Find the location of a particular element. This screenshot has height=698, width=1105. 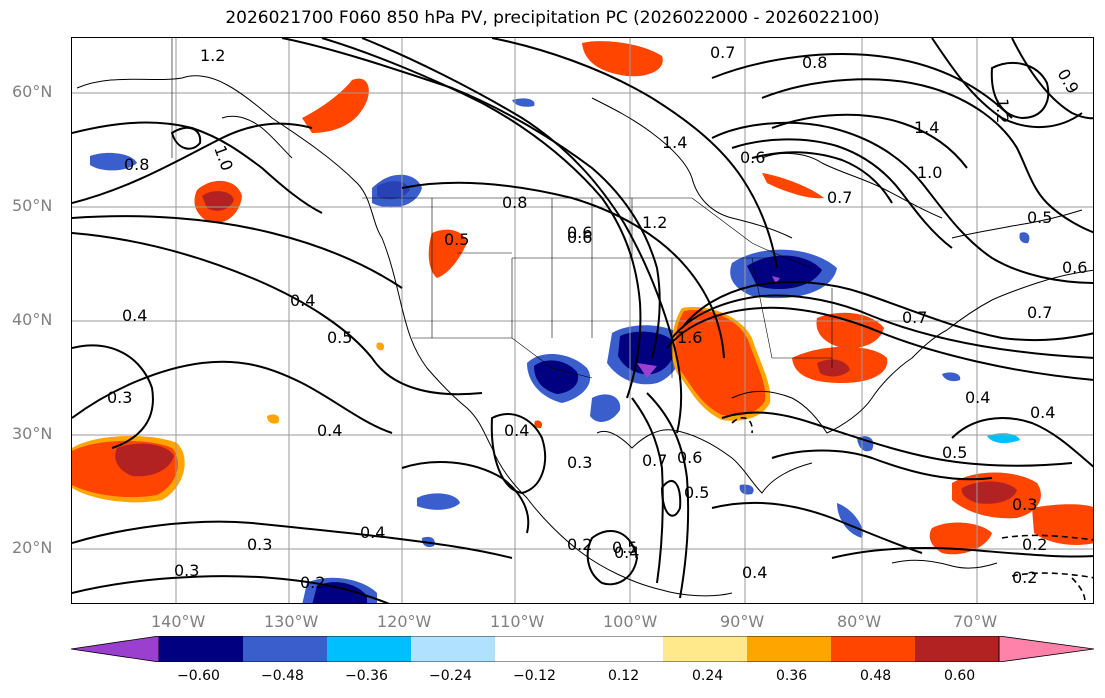

lon-label-70w: 70°W is located at coordinates (975, 621).